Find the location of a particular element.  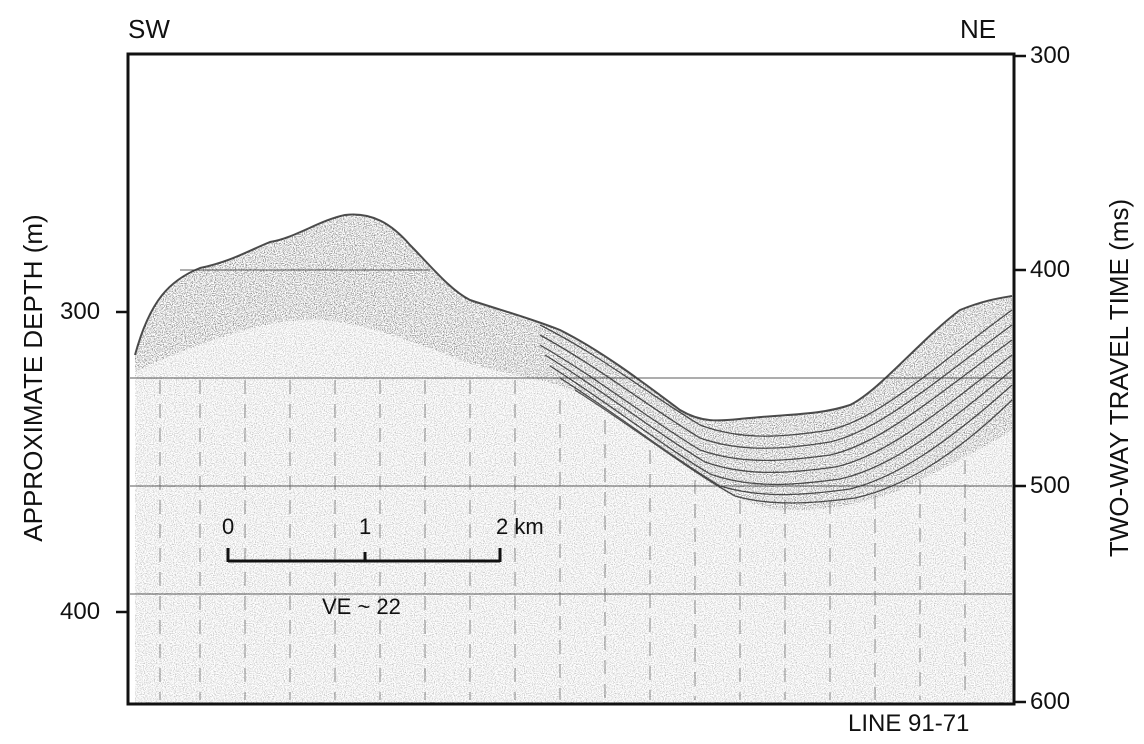

scale-label-1: 1 is located at coordinates (365, 526).